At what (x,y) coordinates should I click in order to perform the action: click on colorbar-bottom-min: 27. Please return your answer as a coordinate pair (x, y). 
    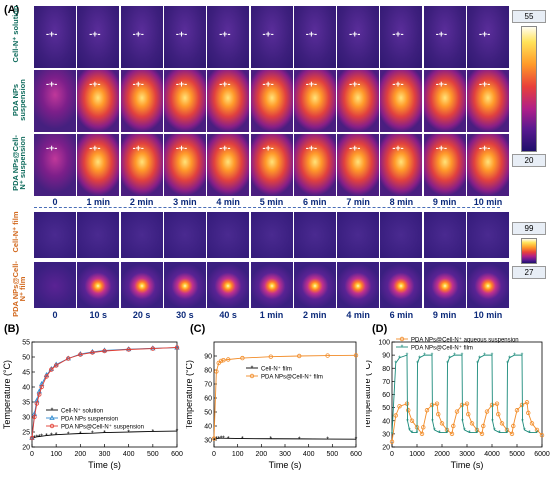
    Looking at the image, I should click on (529, 272).